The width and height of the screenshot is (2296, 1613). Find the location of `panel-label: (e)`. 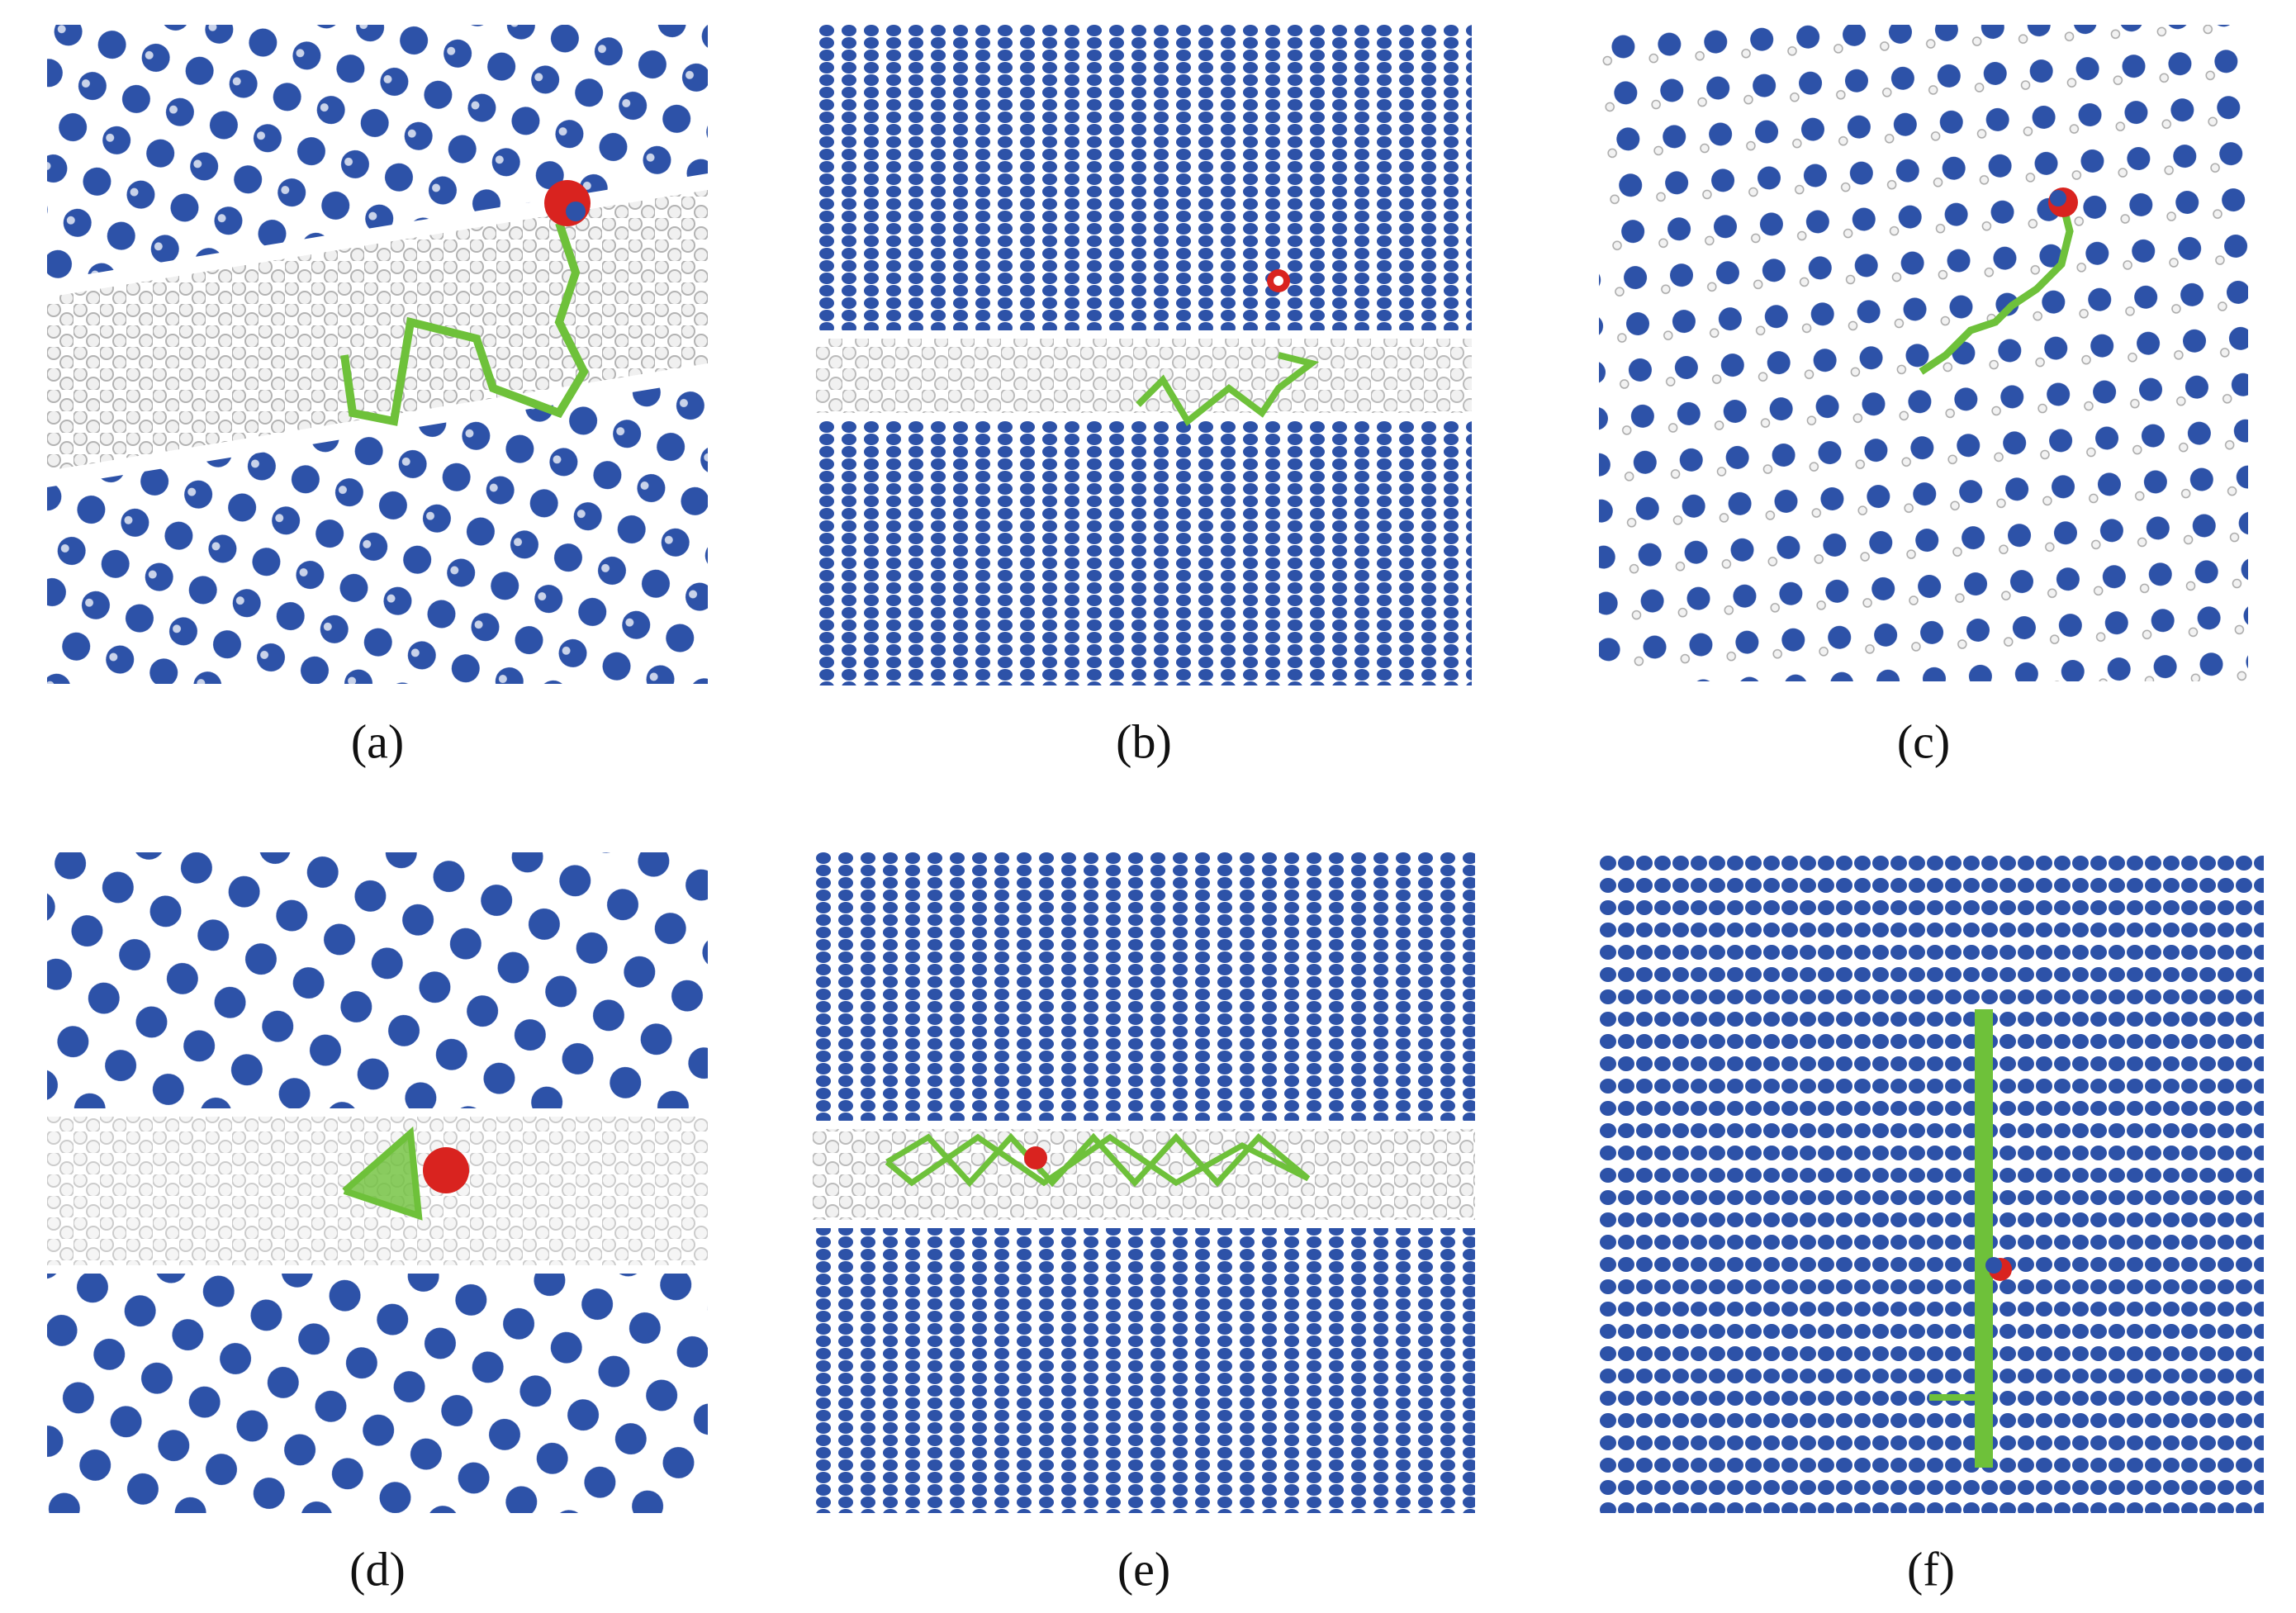

panel-label: (e) is located at coordinates (1143, 1569).